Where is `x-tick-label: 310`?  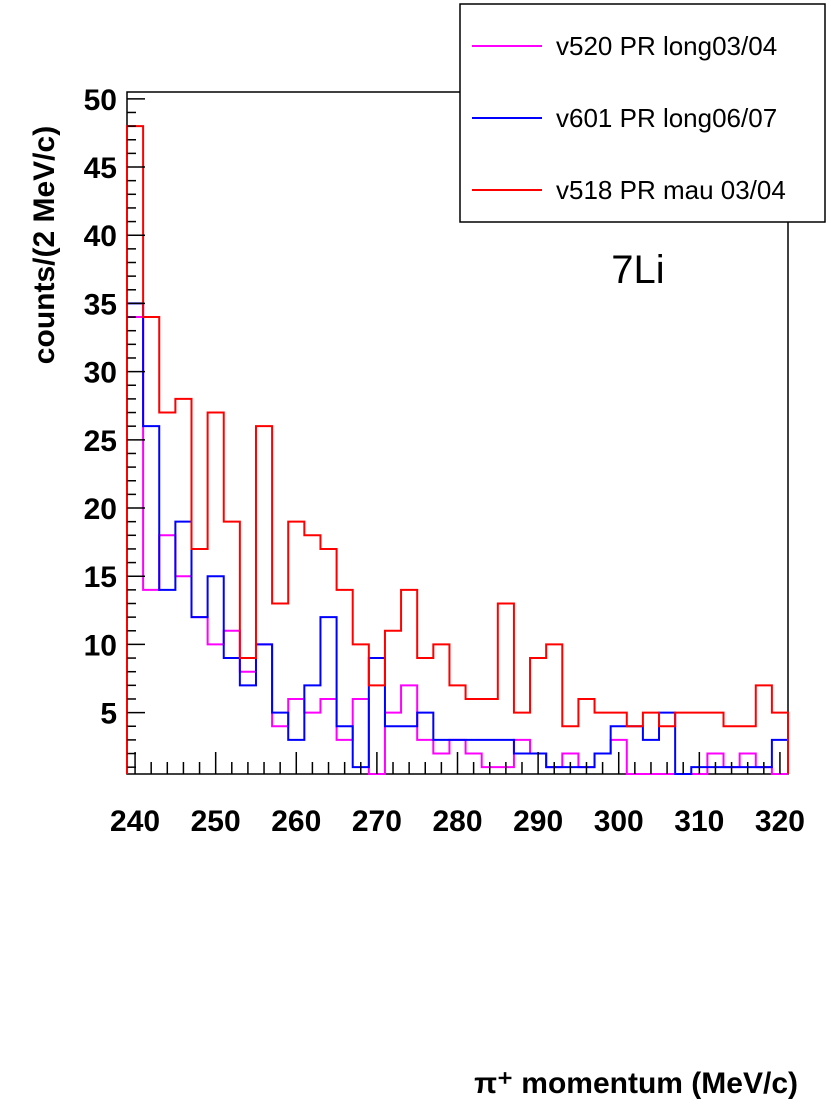 x-tick-label: 310 is located at coordinates (699, 821).